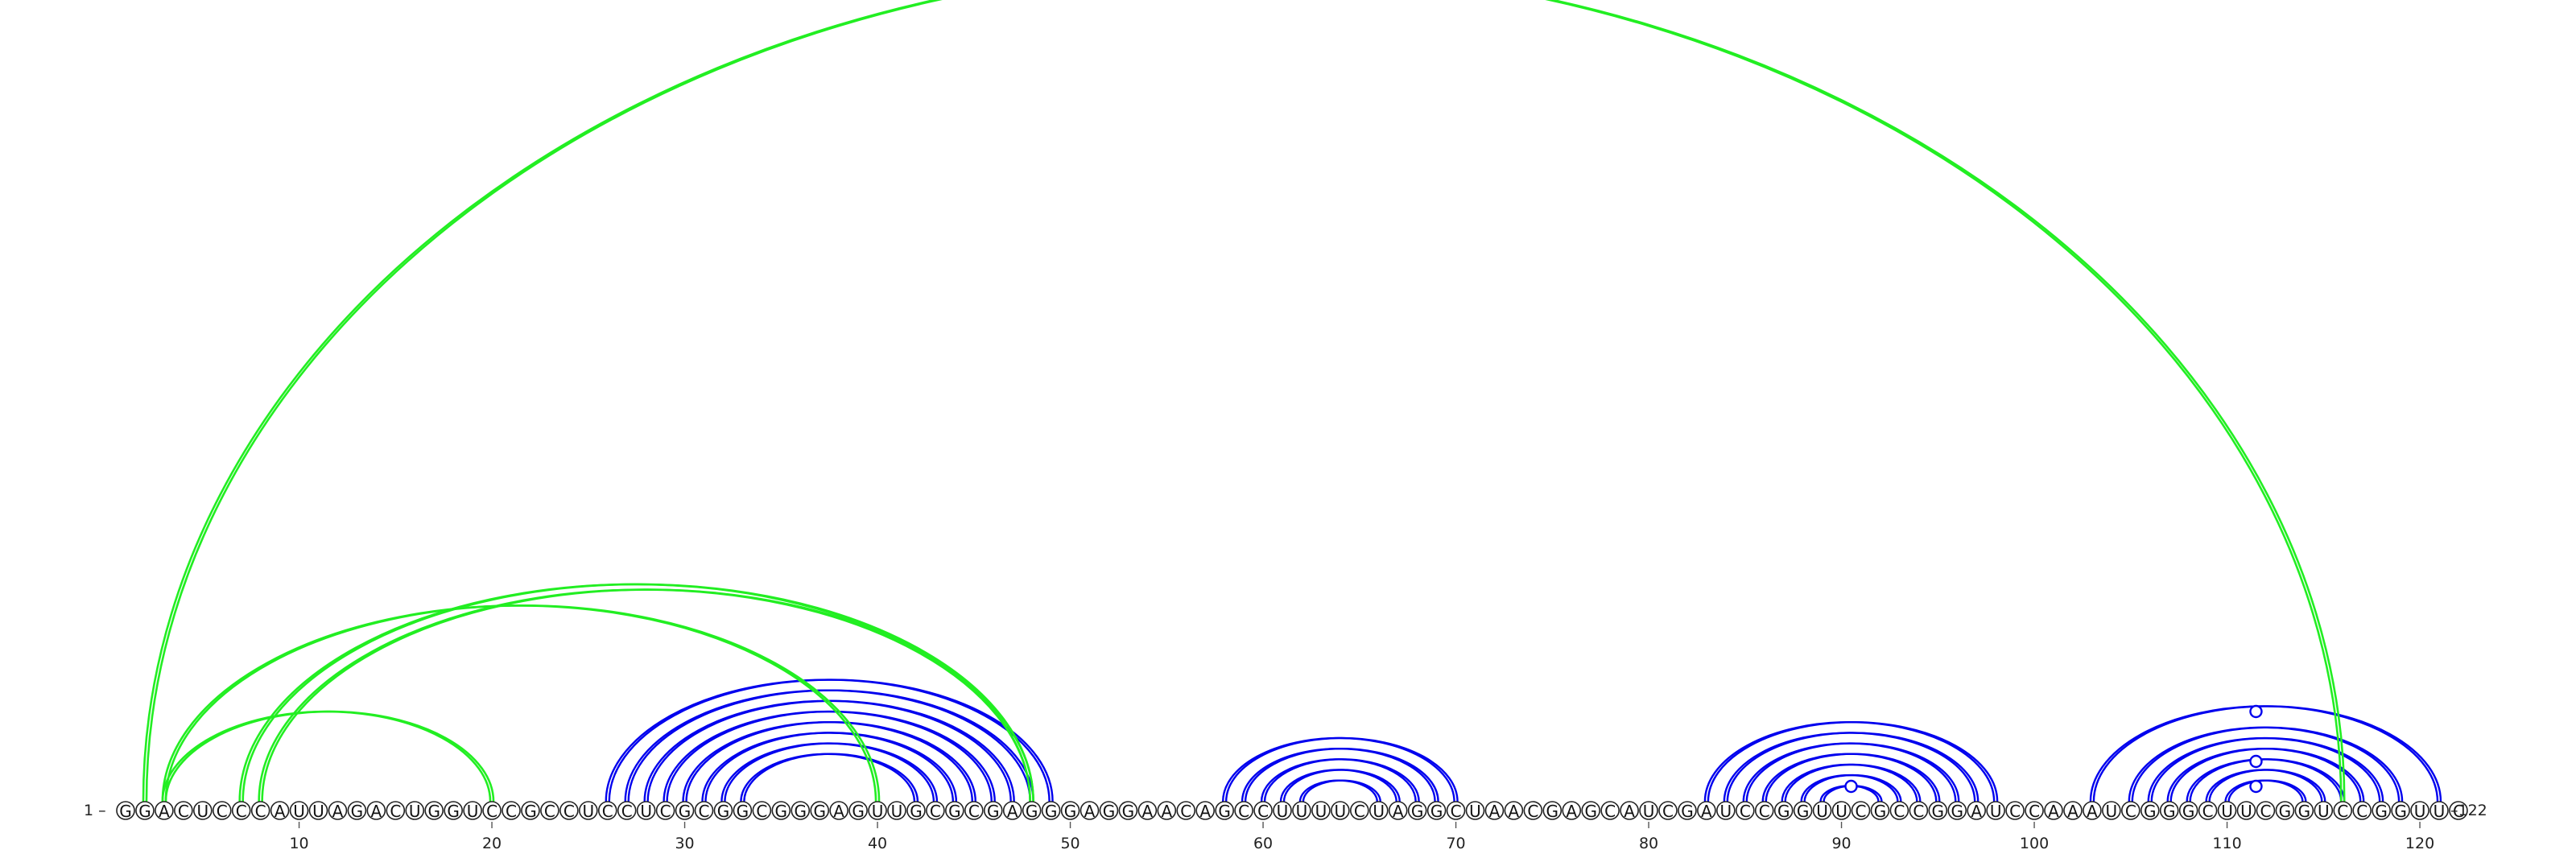 This screenshot has height=858, width=2576. Describe the element at coordinates (2267, 774) in the screenshot. I see `blue-pair-arc-107-117-outer` at that location.